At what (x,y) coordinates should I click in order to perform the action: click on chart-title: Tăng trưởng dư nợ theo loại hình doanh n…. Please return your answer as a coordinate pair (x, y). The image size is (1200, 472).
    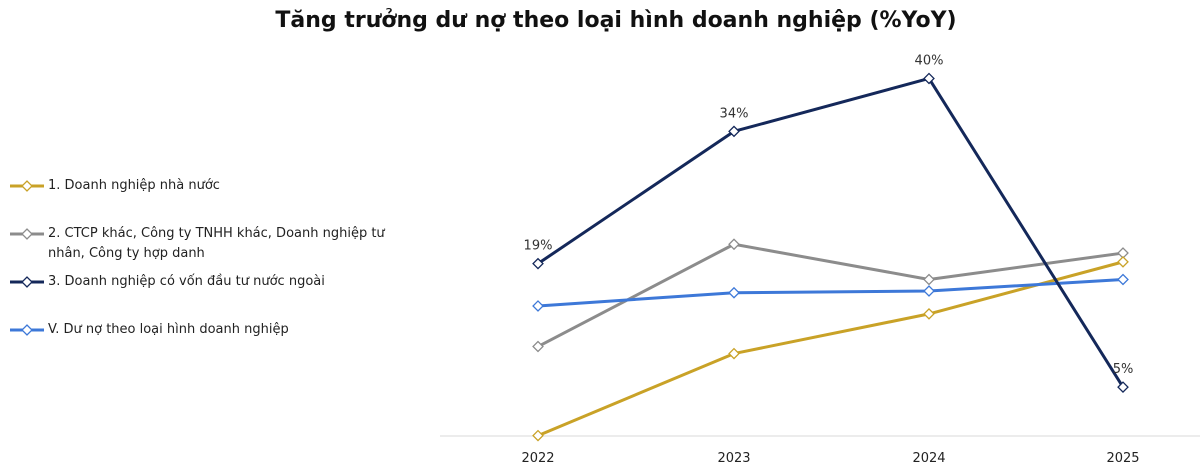
    Looking at the image, I should click on (616, 20).